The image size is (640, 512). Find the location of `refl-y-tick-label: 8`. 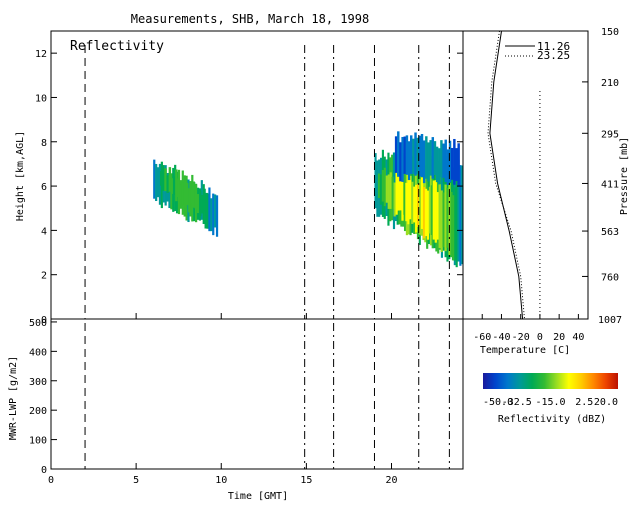

refl-y-tick-label: 8 is located at coordinates (44, 143).